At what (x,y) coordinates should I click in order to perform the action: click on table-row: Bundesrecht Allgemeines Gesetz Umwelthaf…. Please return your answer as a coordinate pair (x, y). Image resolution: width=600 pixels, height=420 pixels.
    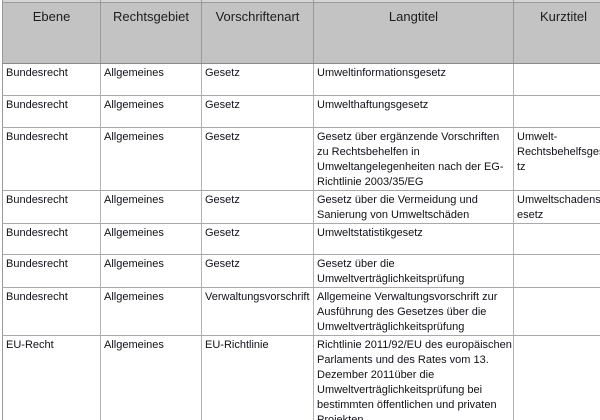
    Looking at the image, I should click on (301, 111).